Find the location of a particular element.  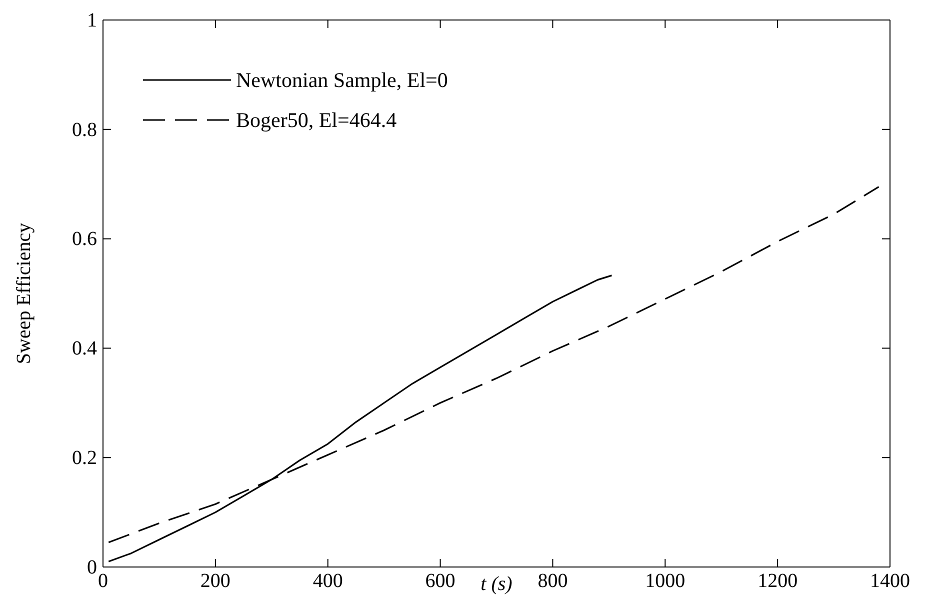

y-axis-title: Sweep Efficiency is located at coordinates (24, 293).